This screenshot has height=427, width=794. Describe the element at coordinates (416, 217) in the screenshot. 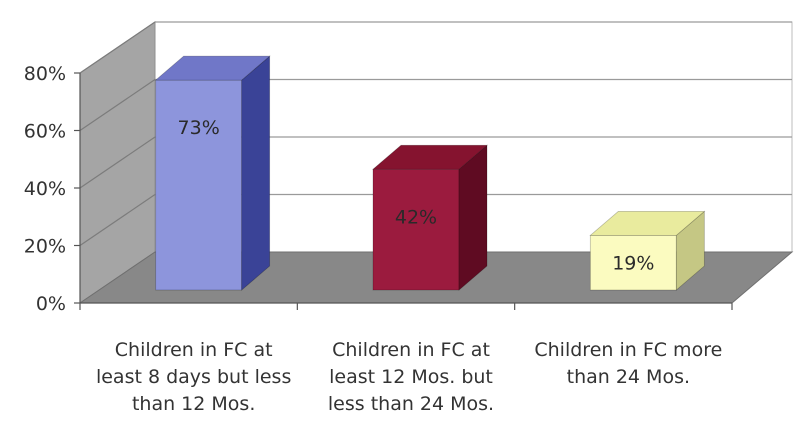

I see `data-label: 42%` at that location.